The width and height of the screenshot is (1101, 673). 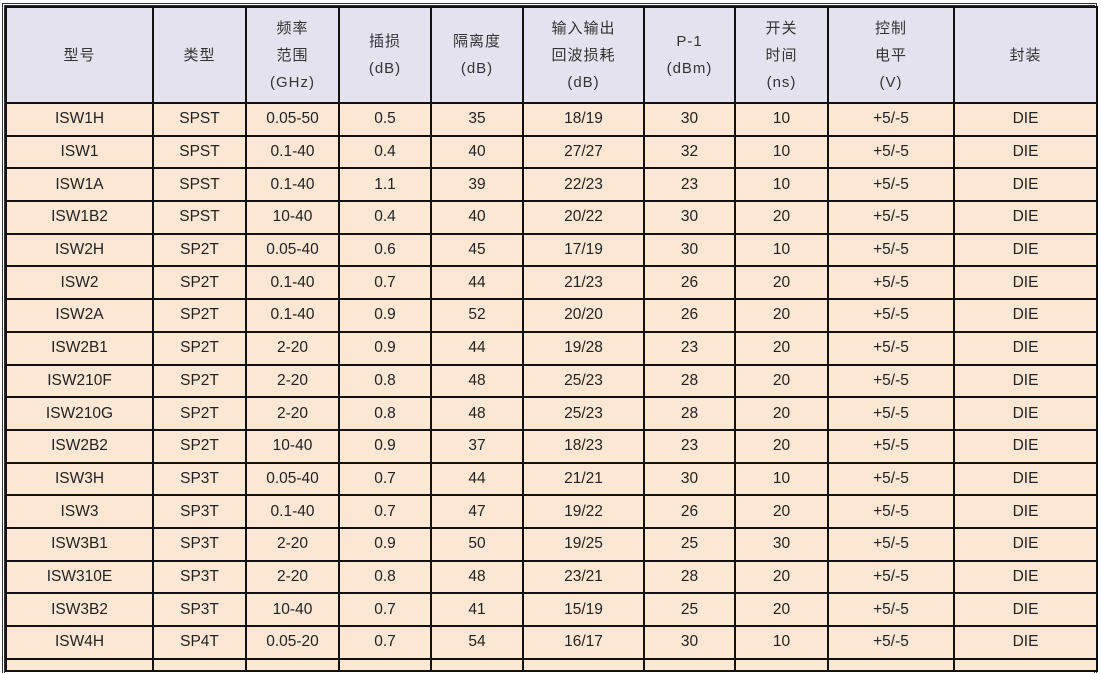 What do you see at coordinates (292, 250) in the screenshot?
I see `table-cell: 0.05-40` at bounding box center [292, 250].